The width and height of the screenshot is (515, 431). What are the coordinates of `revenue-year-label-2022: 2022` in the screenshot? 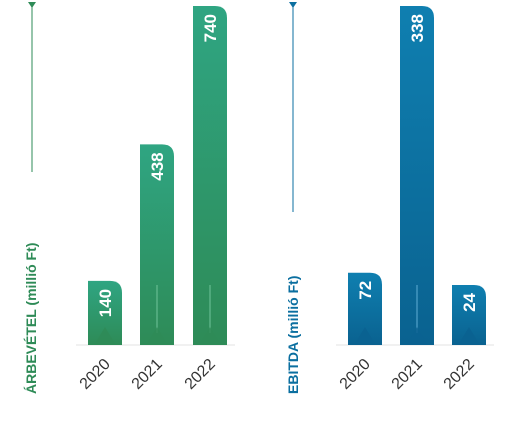 It's located at (200, 374).